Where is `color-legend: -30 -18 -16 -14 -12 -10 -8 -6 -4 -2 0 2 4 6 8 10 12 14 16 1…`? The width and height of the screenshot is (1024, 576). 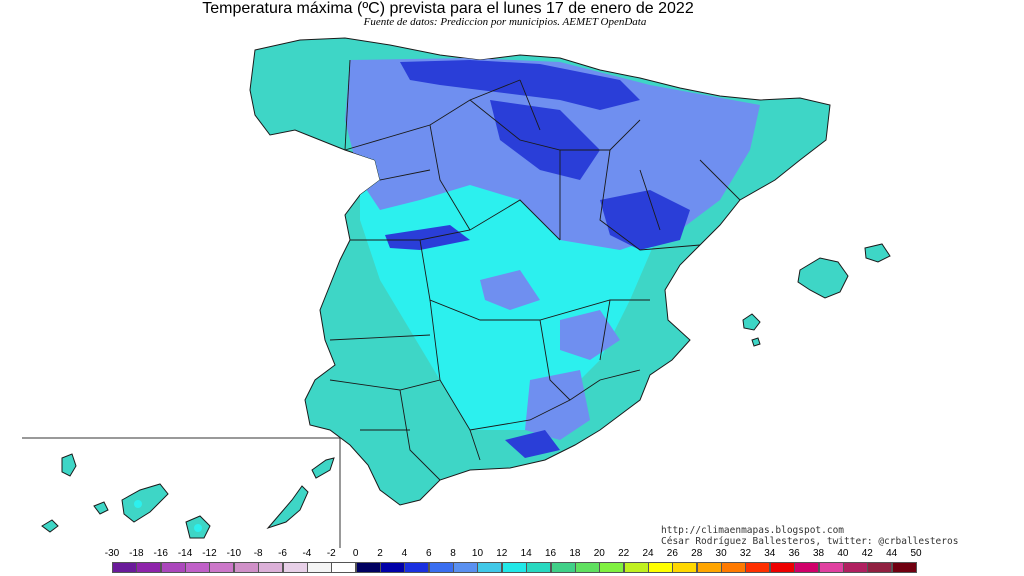 color-legend: -30 -18 -16 -14 -12 -10 -8 -6 -4 -2 0 2 4 6 8 10 12 14 16 1… is located at coordinates (512, 562).